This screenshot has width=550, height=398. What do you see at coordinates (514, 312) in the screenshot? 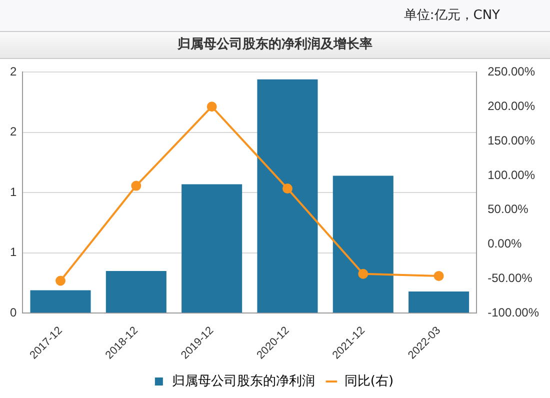
I see `y2-tick-label: -100.00%` at bounding box center [514, 312].